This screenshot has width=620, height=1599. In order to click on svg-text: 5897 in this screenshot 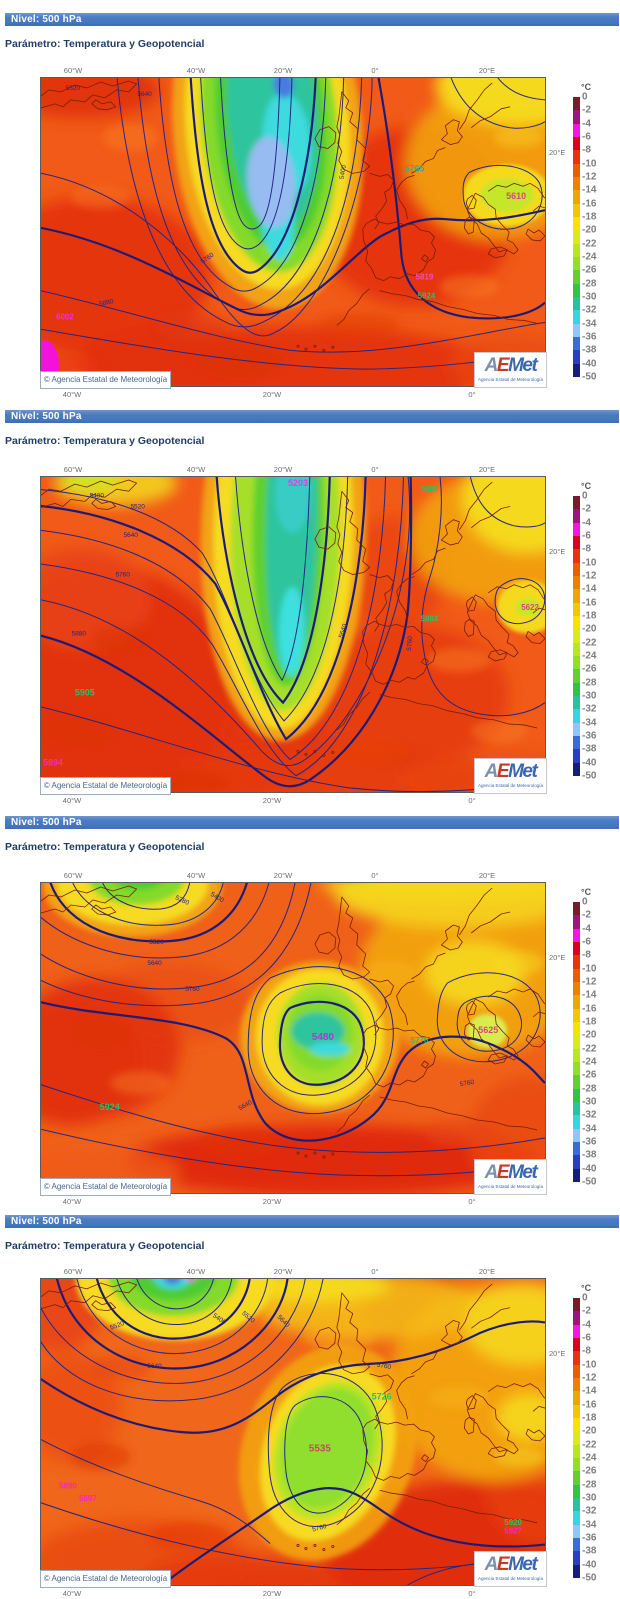, I will do `click(88, 1498)`.